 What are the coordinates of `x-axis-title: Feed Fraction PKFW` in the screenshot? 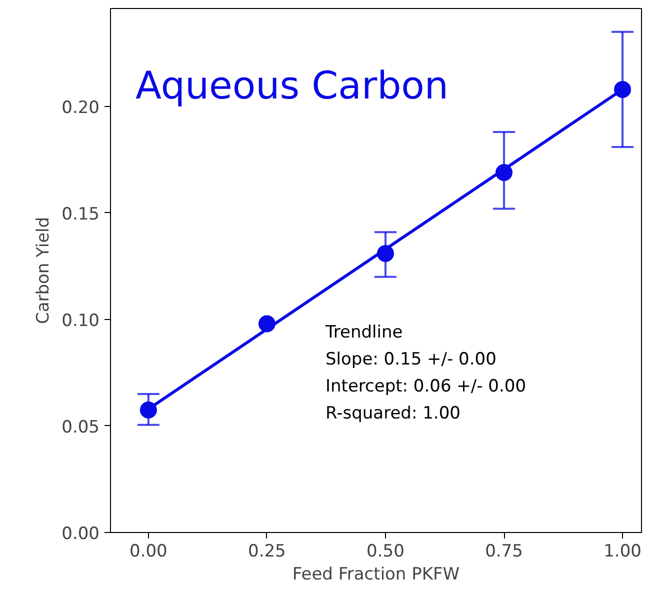 It's located at (376, 574).